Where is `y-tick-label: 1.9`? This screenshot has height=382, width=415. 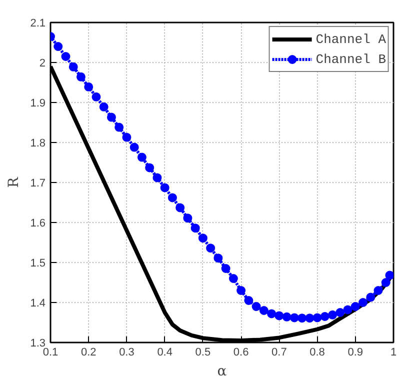
y-tick-label: 1.9 is located at coordinates (38, 104).